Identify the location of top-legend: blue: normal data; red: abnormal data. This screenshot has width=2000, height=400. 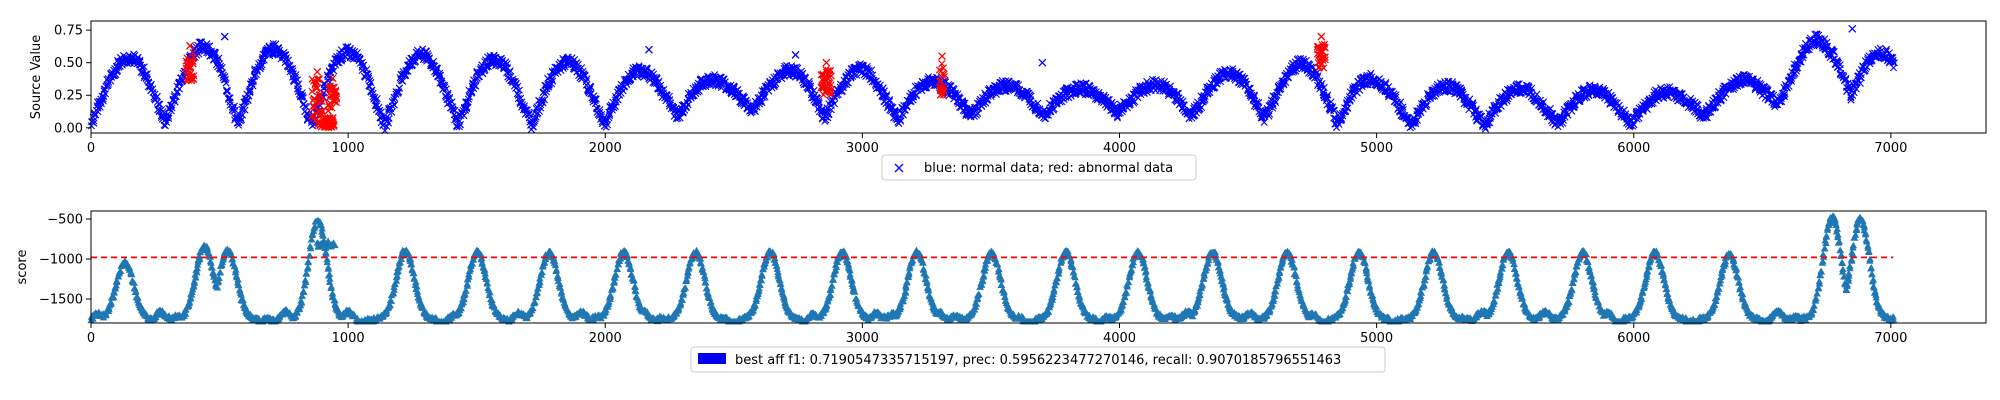
(1039, 167).